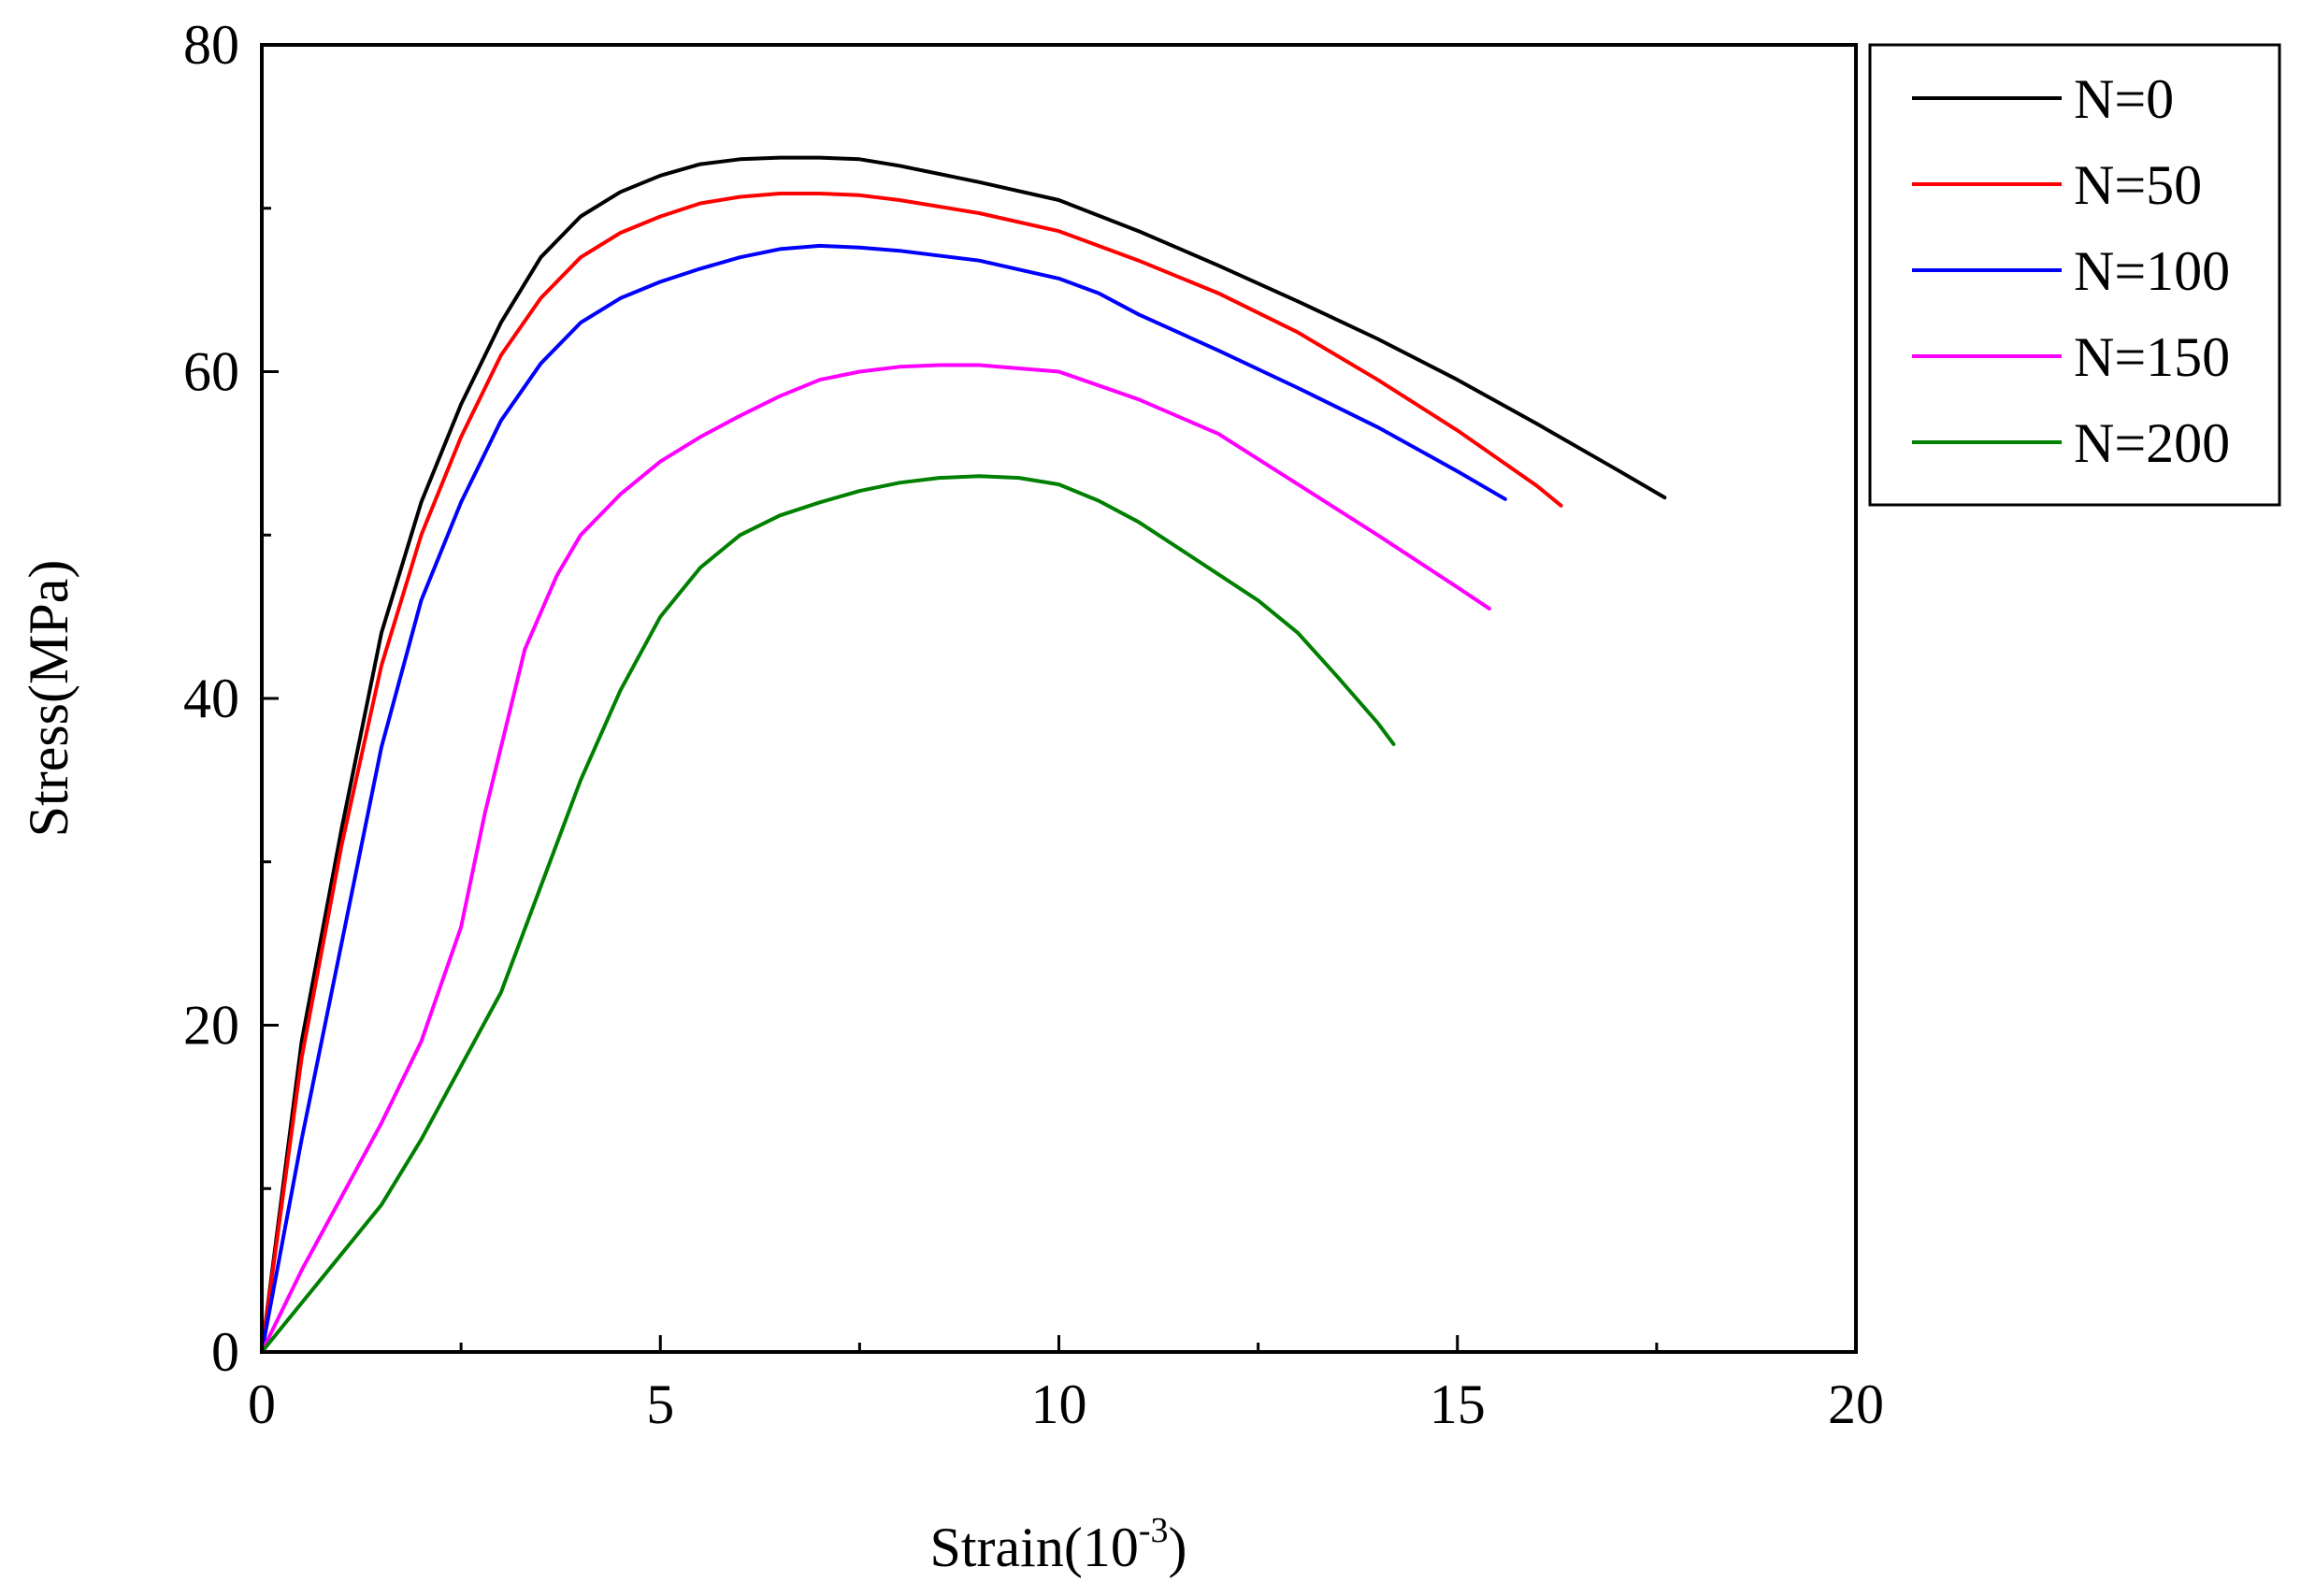 The width and height of the screenshot is (2301, 1596). I want to click on y-axis-title: Stress(MPa), so click(49, 699).